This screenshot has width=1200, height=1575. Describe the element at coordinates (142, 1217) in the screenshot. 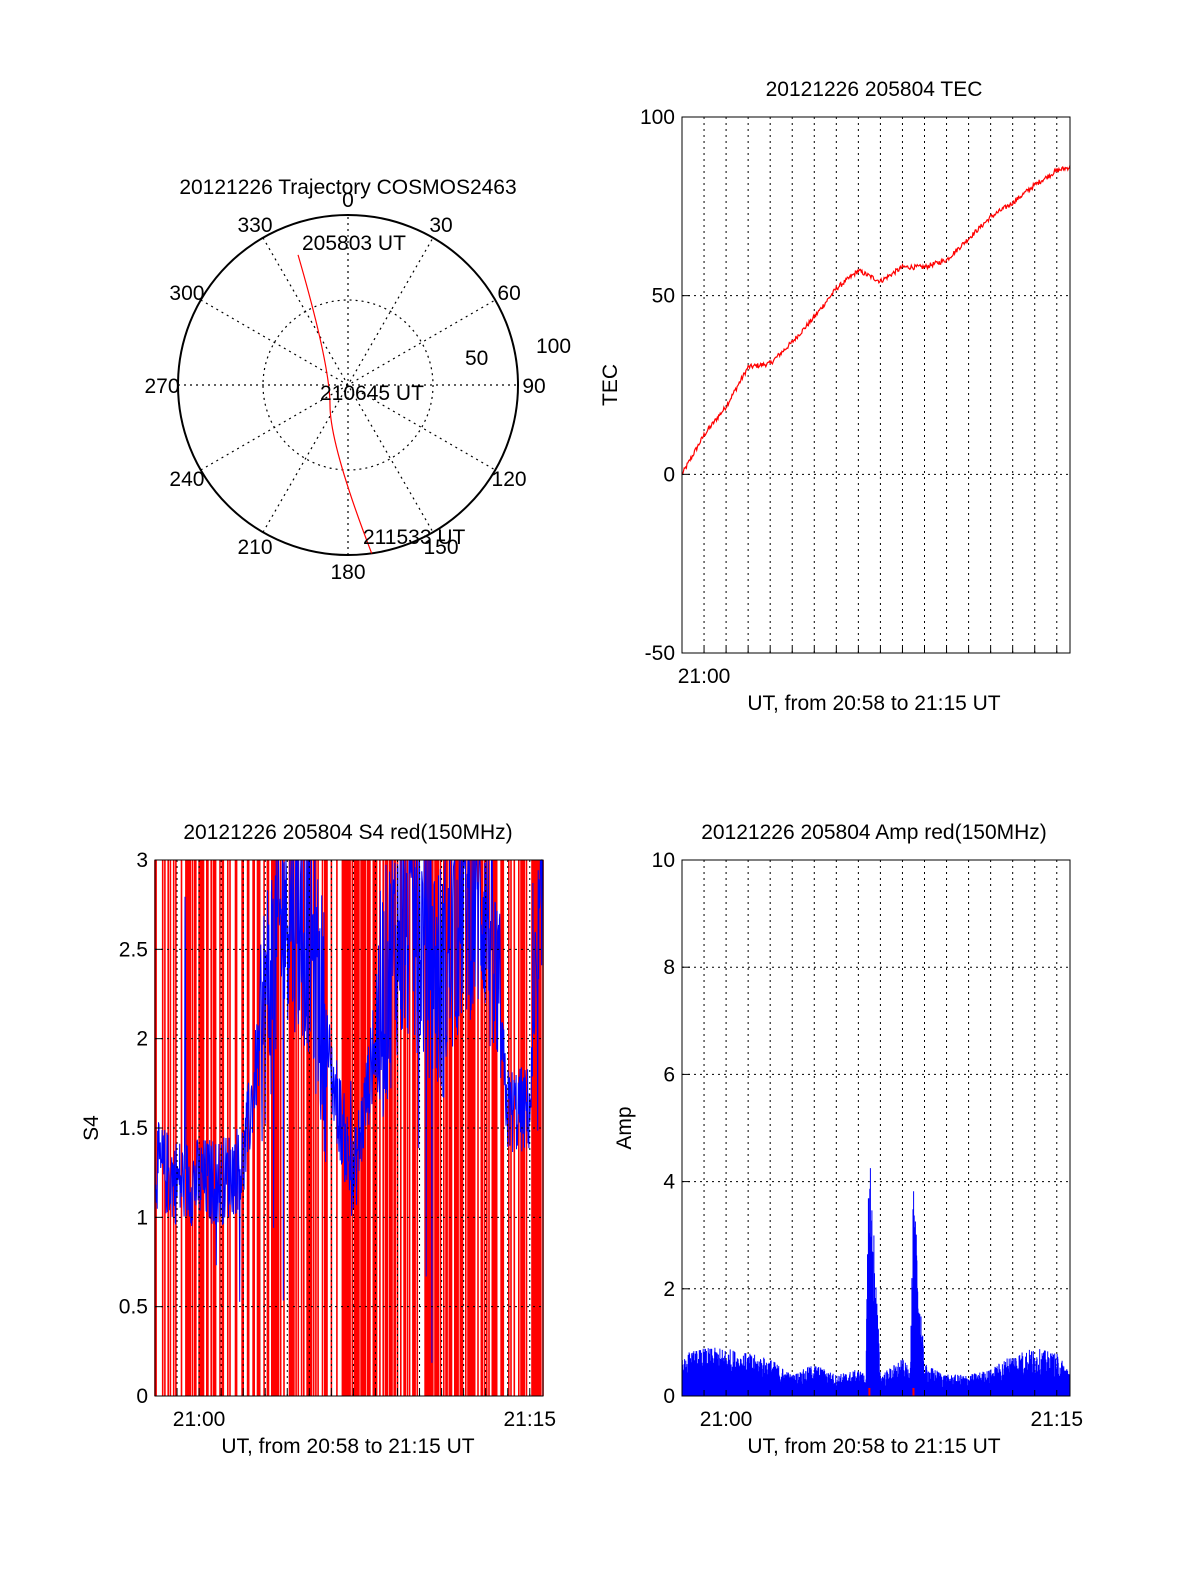

I see `s4-y-tick-label: 1` at that location.